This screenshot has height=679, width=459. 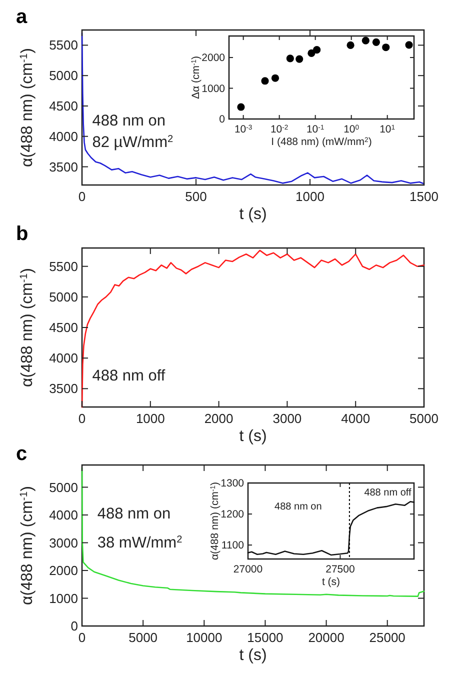 I want to click on x-tick-label: 27000, so click(x=248, y=570).